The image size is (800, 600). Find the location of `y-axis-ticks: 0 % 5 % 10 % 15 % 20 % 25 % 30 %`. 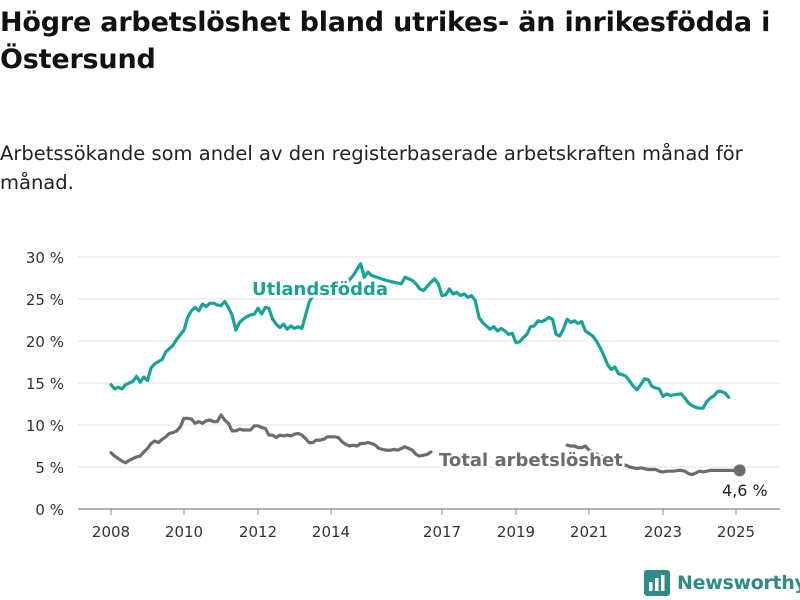

y-axis-ticks: 0 % 5 % 10 % 15 % 20 % 25 % 30 % is located at coordinates (45, 384).